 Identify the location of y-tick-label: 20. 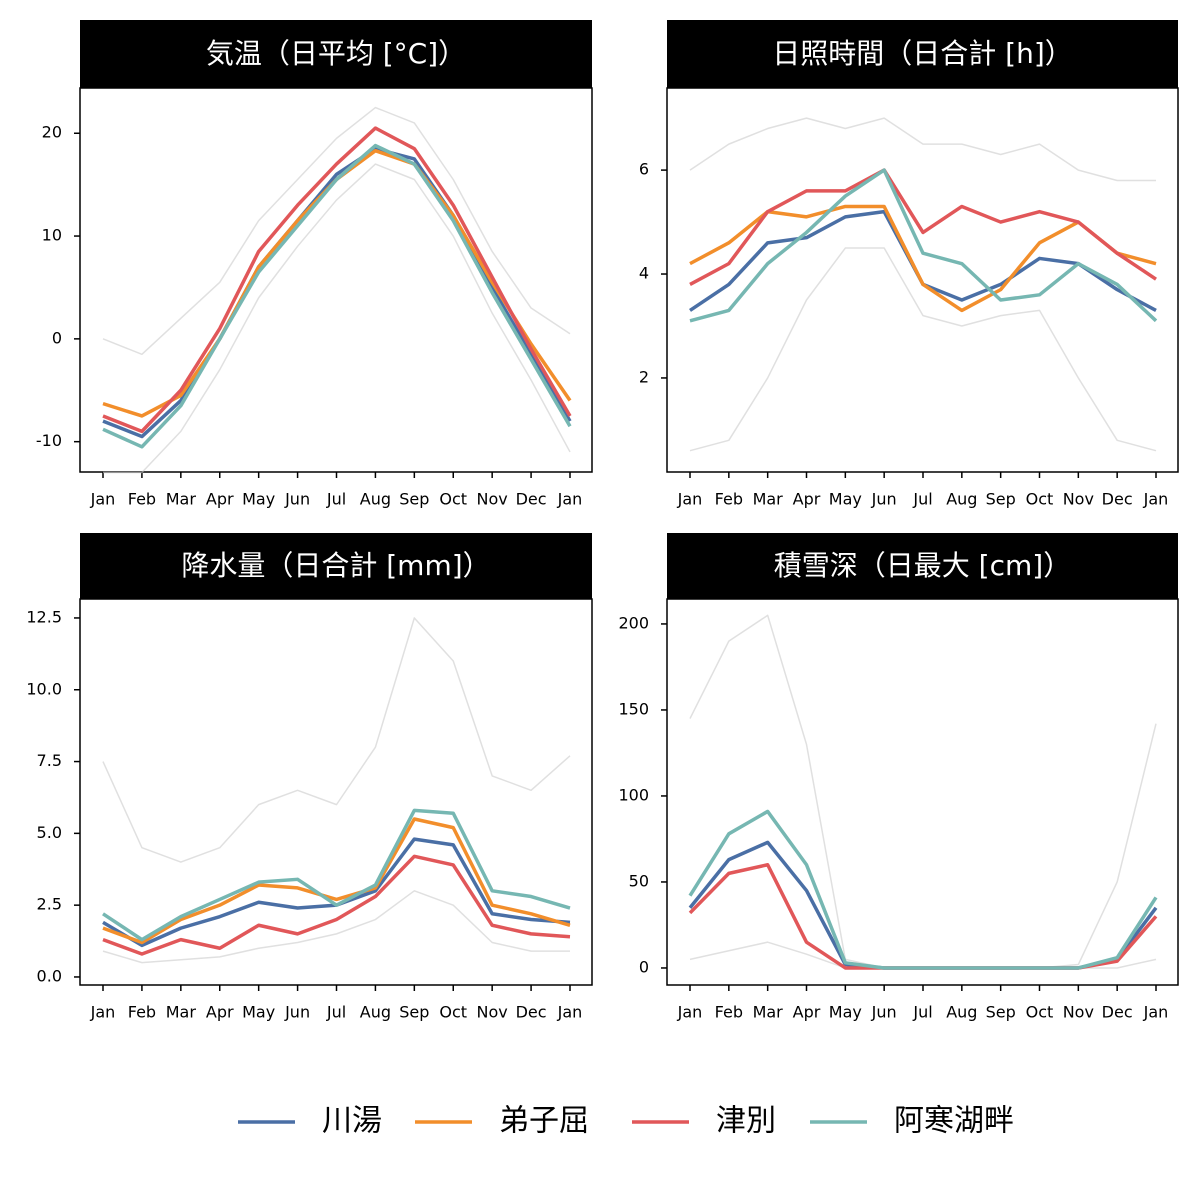
(52, 132).